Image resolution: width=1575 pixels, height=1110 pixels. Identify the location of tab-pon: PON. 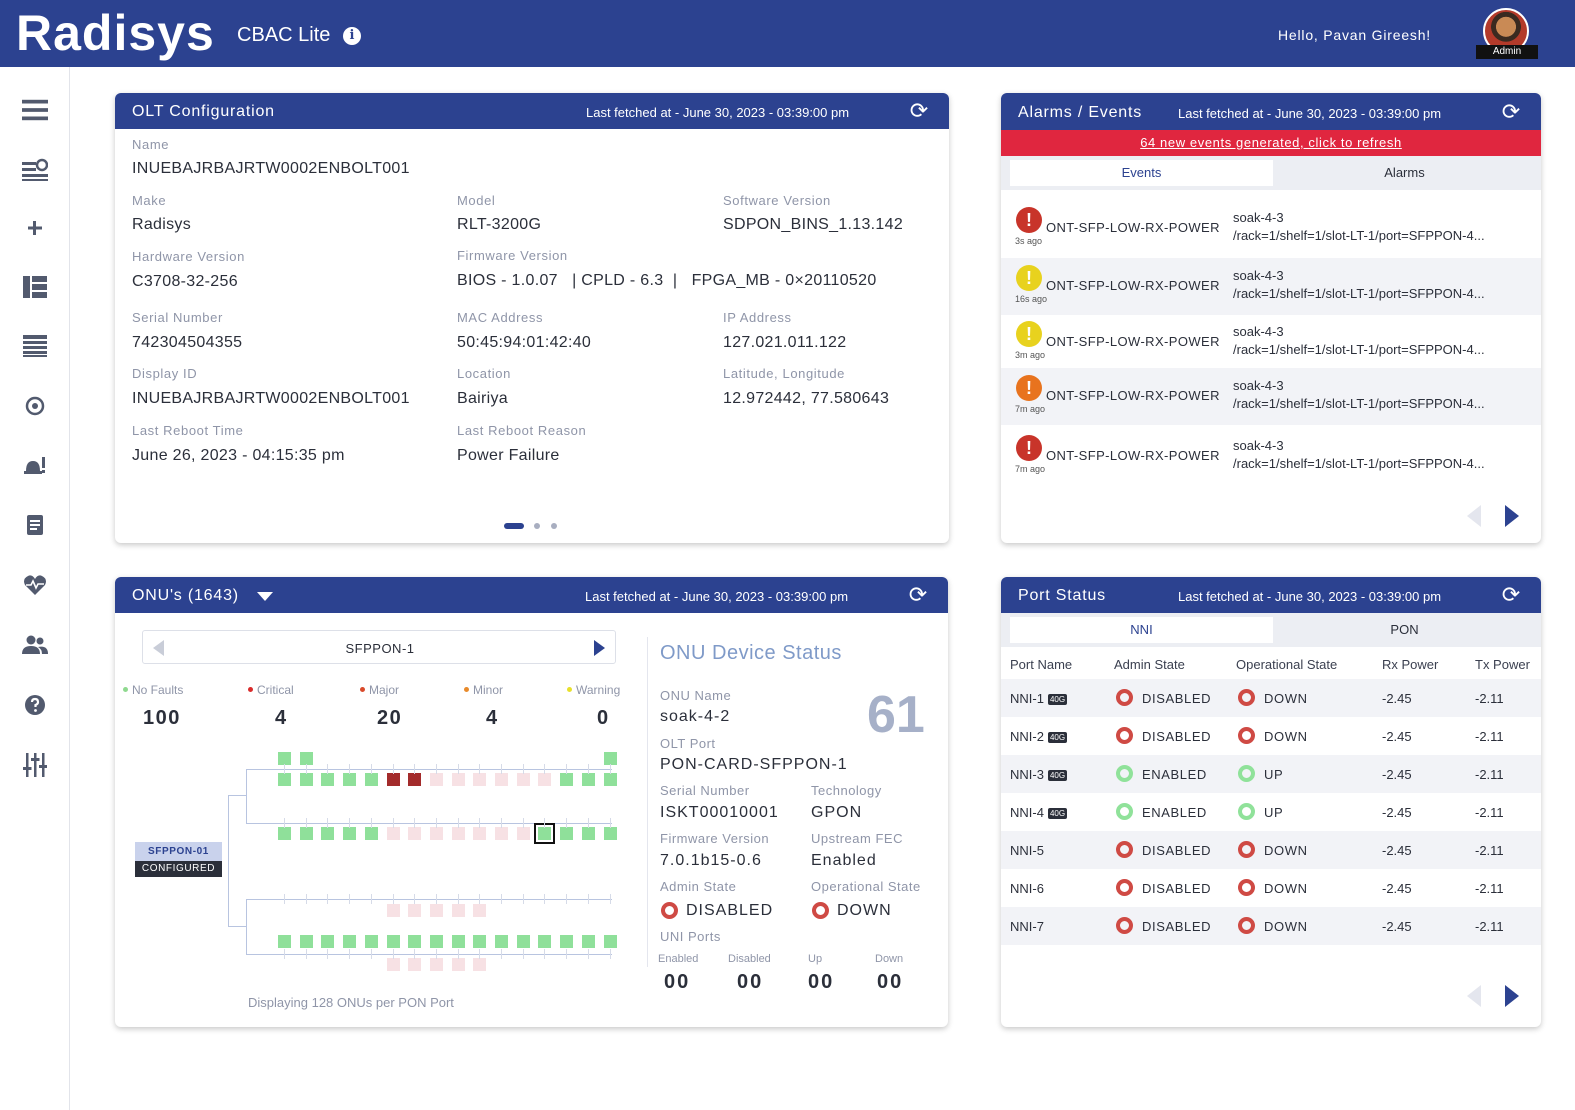
(1404, 629).